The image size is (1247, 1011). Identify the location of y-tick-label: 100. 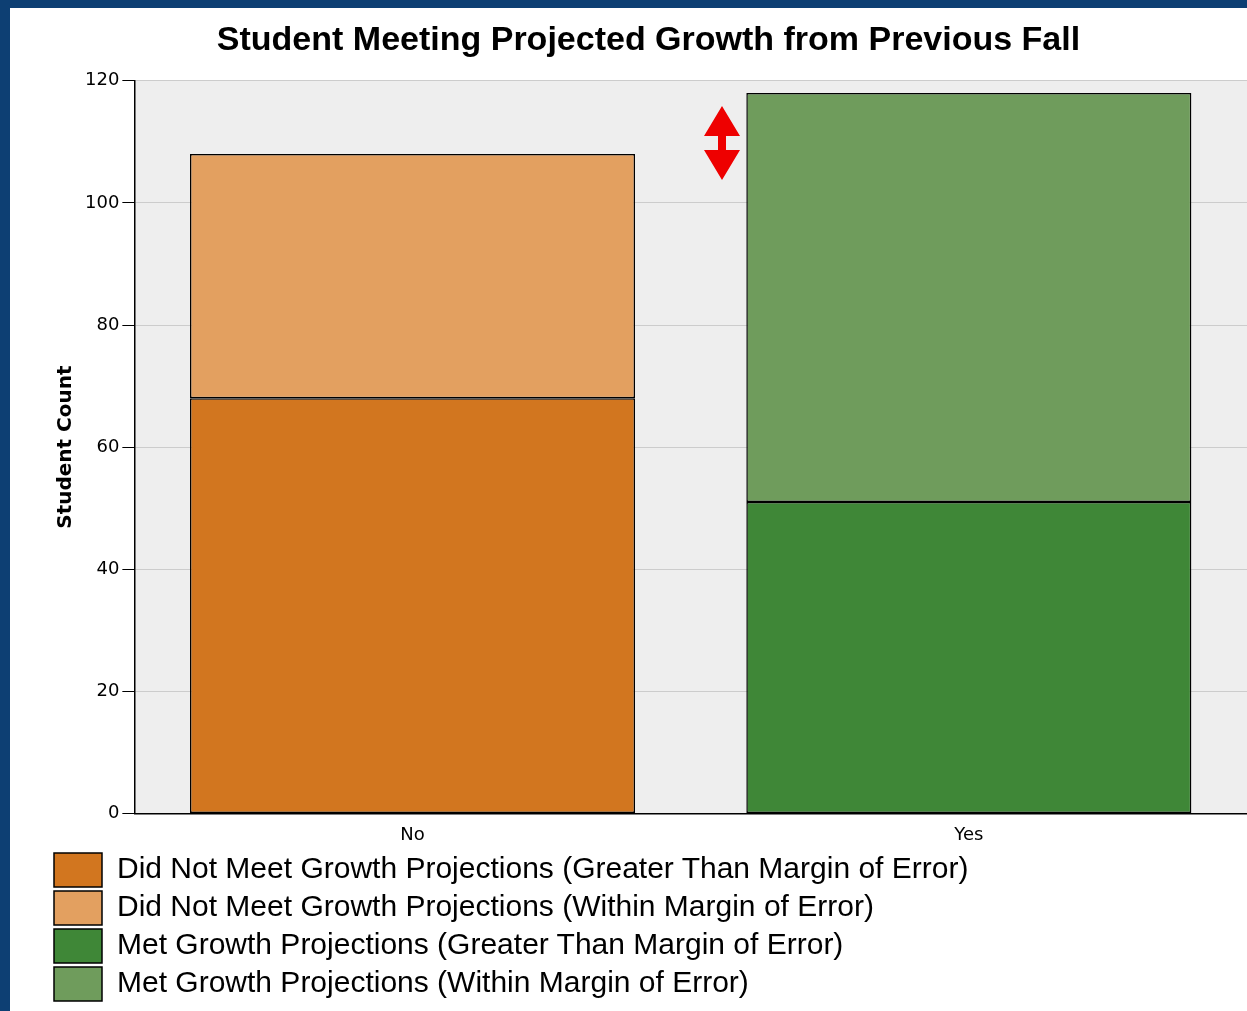
(102, 201).